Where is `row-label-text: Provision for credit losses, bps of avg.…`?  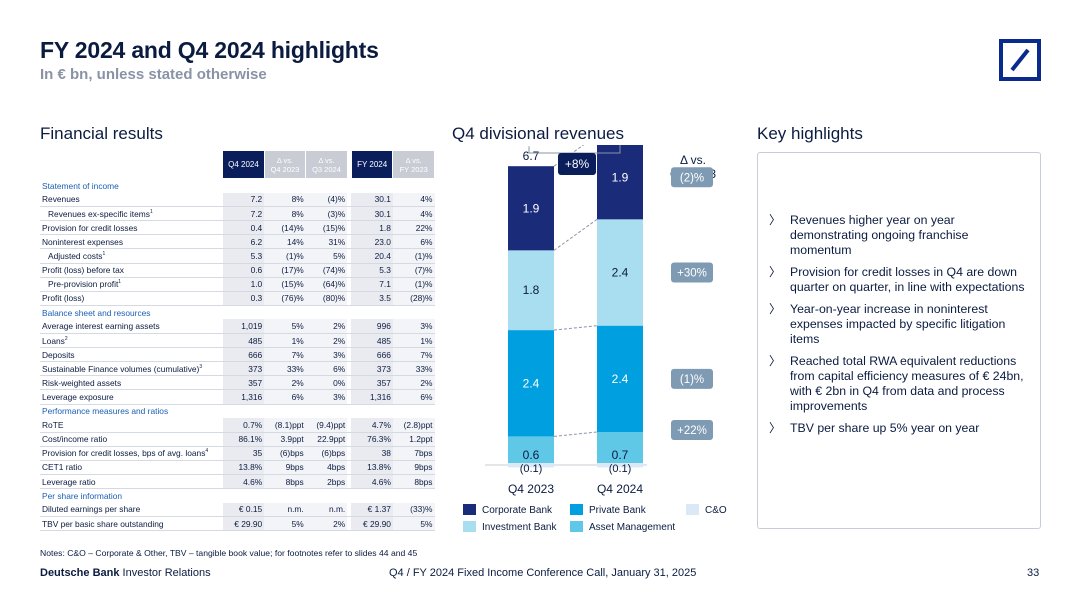 row-label-text: Provision for credit losses, bps of avg.… is located at coordinates (124, 453).